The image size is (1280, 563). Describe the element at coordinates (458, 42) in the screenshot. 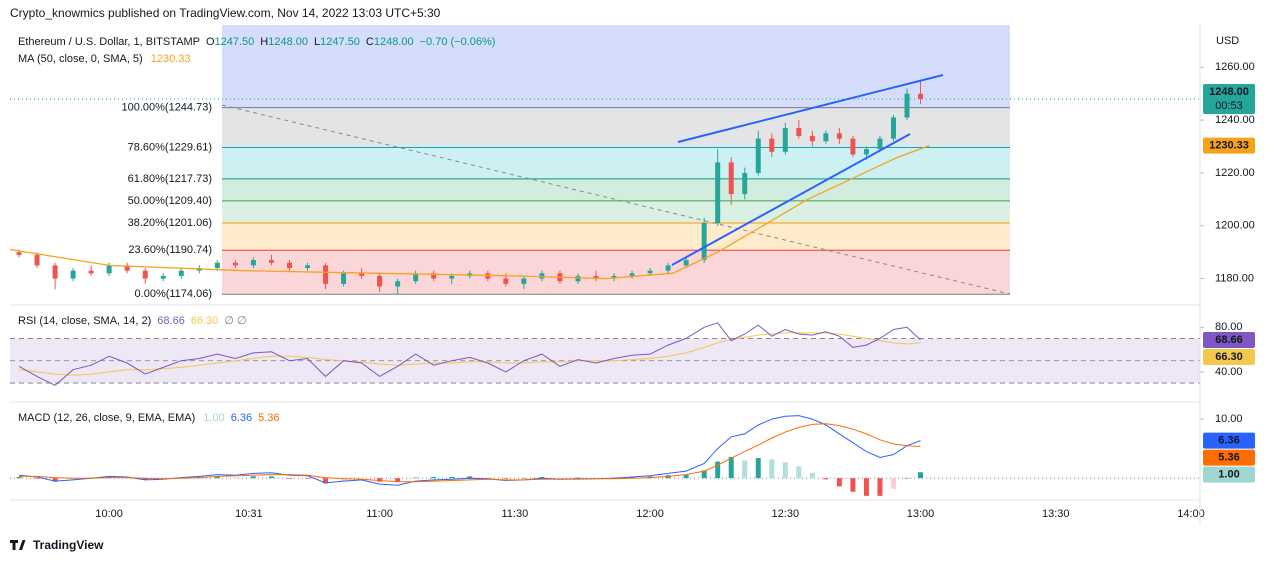

I see `legend-change: −0.70 (−0.06%)` at that location.